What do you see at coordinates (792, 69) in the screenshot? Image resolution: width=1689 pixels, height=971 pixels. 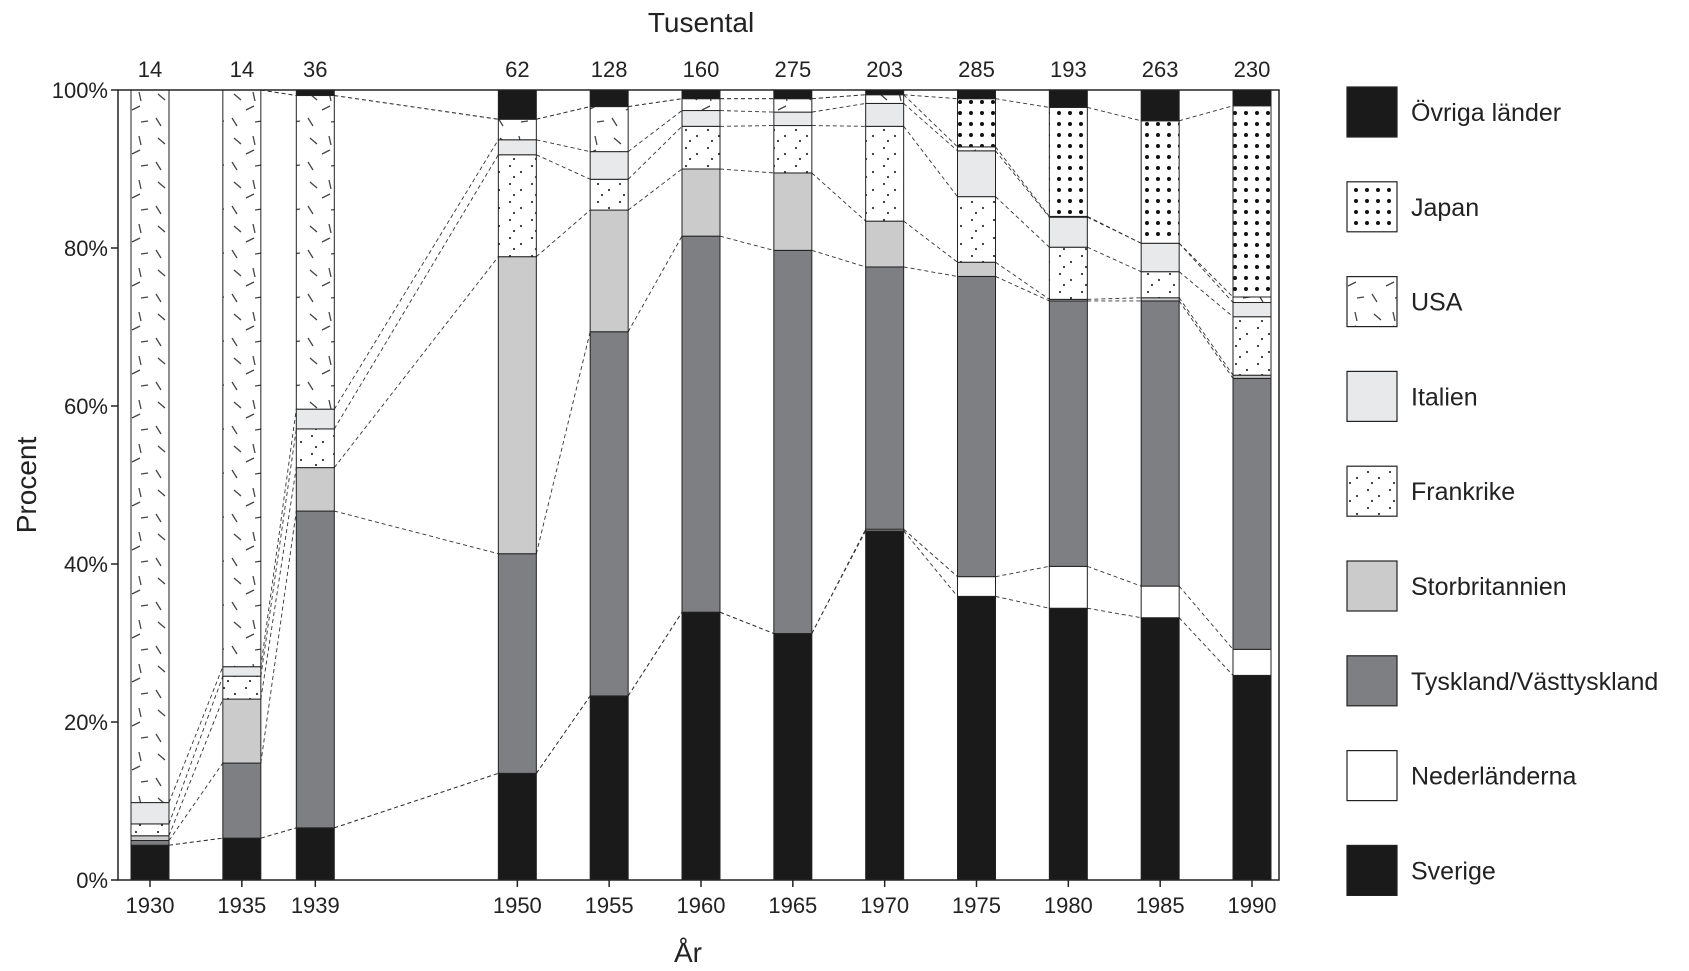 I see `total-label-1965: 275` at bounding box center [792, 69].